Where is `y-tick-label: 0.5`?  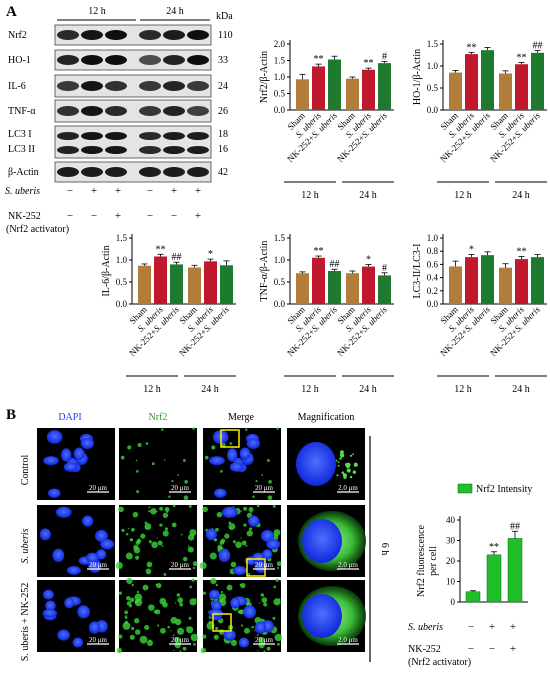
y-tick-label: 0.5 is located at coordinates (122, 282).